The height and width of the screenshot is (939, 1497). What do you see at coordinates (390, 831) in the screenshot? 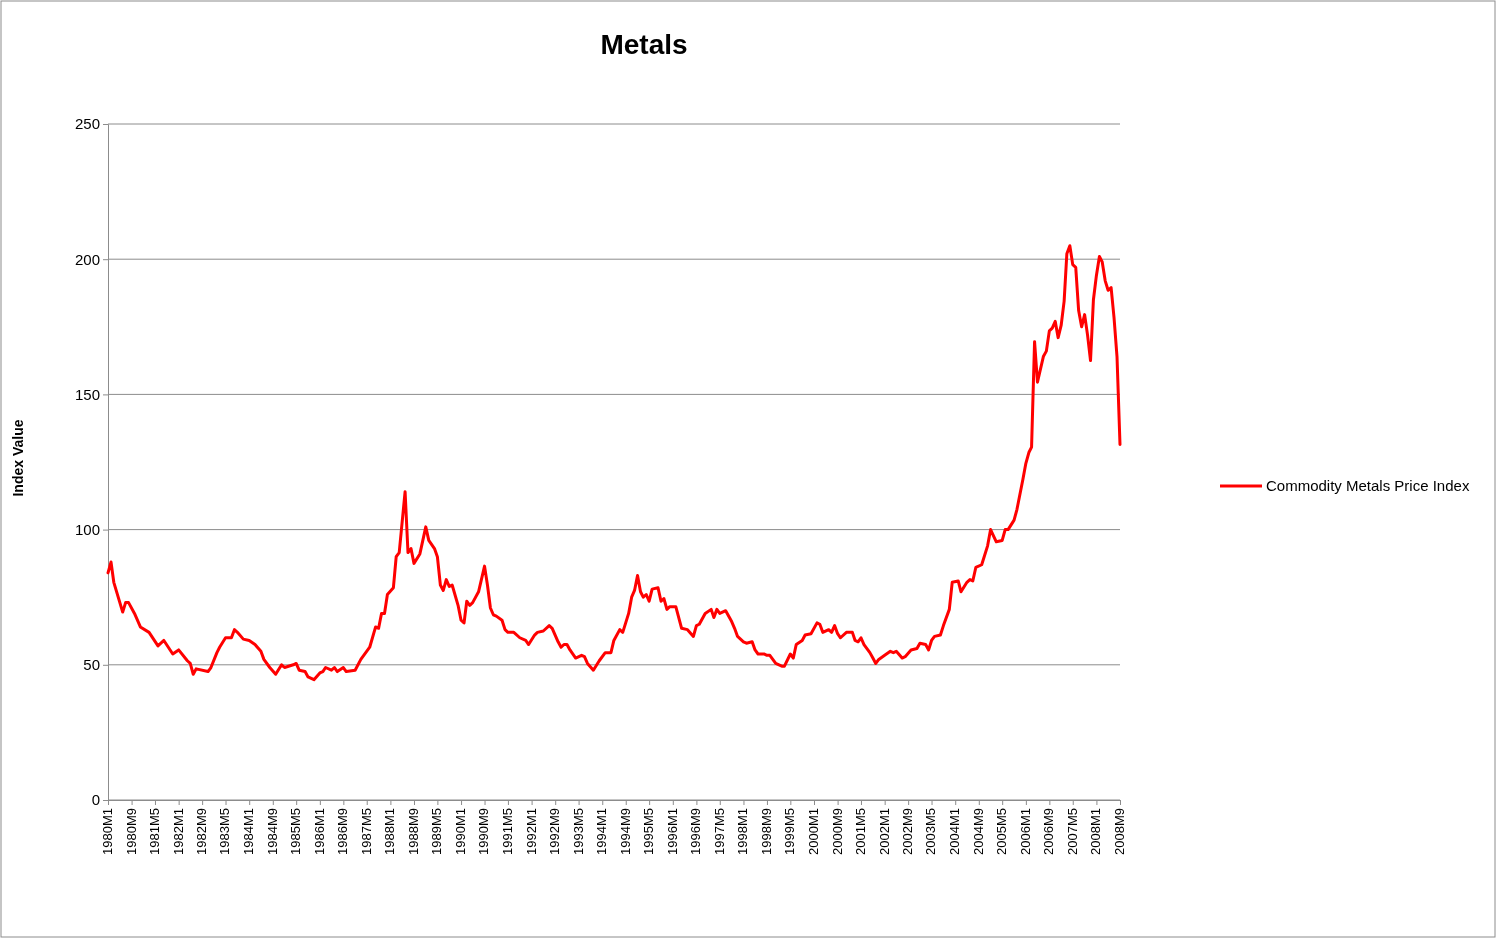
I see `x-tick-label: 1988M1` at bounding box center [390, 831].